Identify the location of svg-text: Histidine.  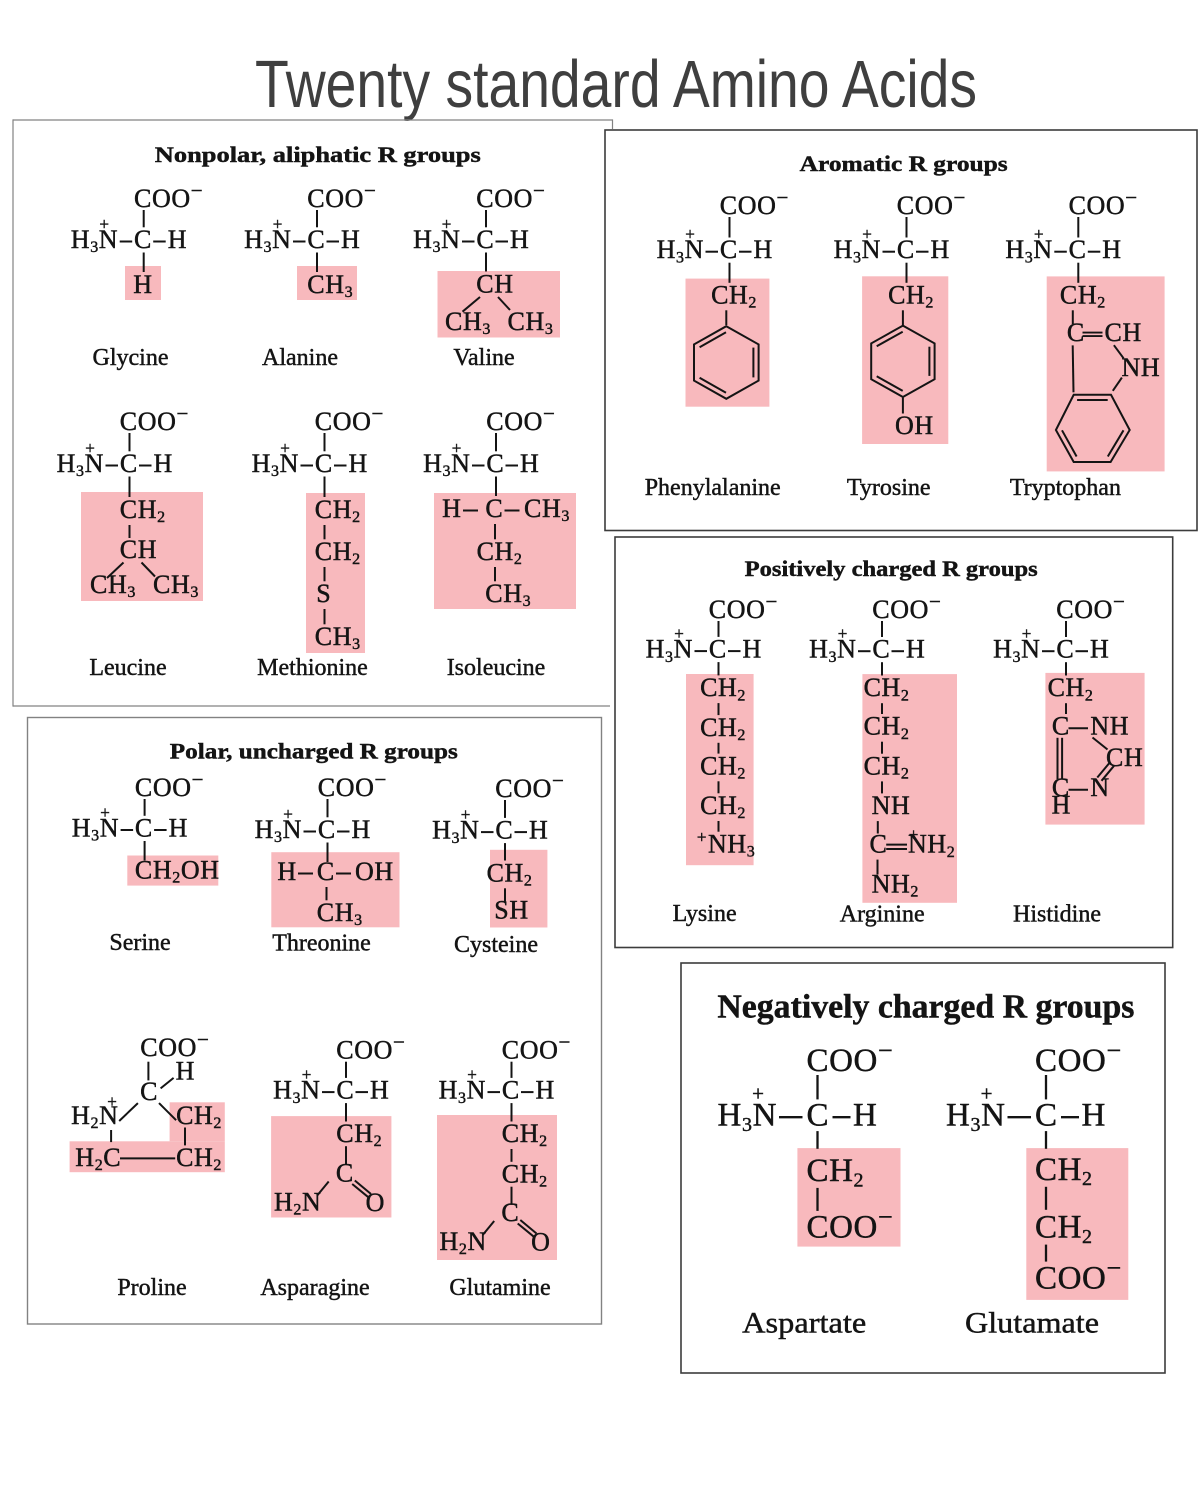
(1057, 915).